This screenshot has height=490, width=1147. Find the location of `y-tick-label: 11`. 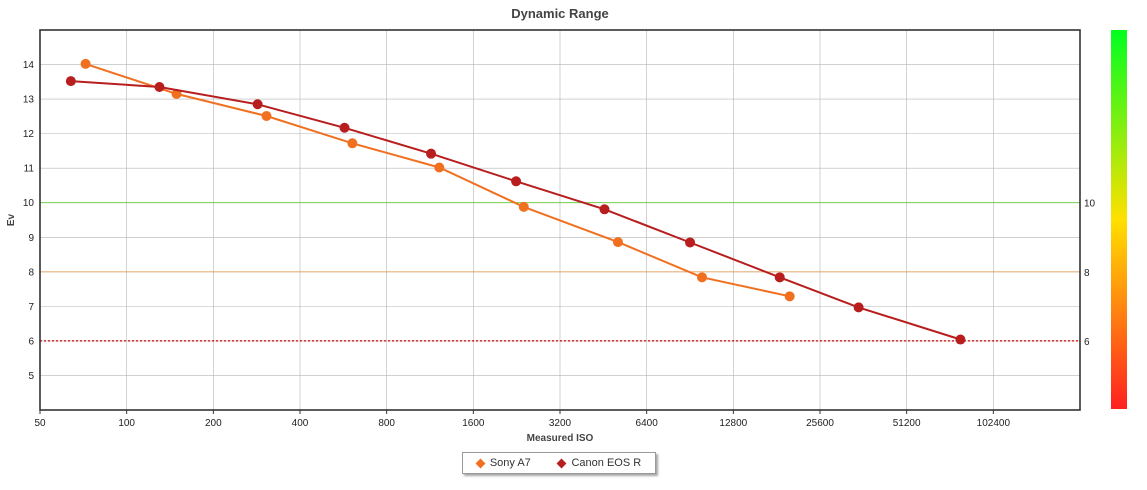

y-tick-label: 11 is located at coordinates (29, 169).